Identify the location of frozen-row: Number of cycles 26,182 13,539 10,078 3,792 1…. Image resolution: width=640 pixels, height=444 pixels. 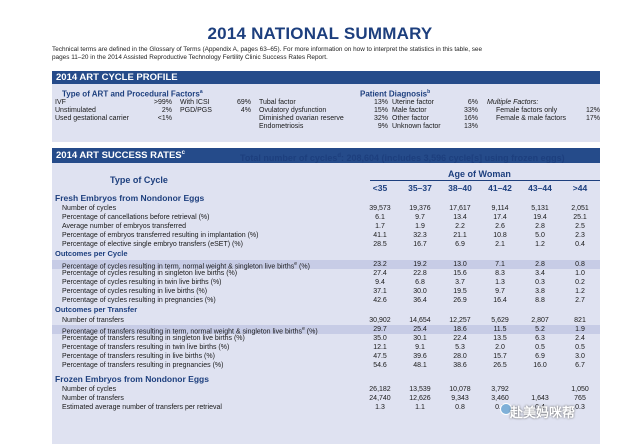
(326, 389).